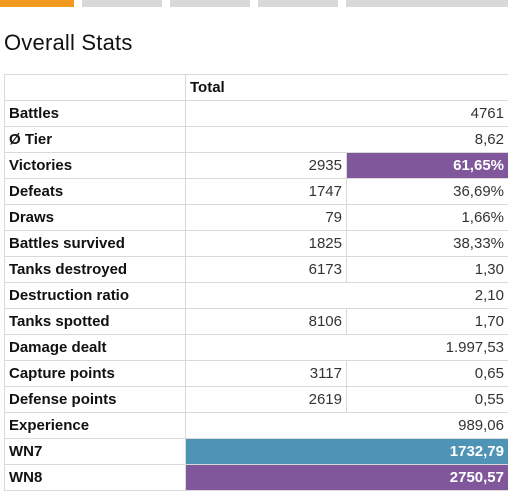 This screenshot has width=508, height=493. I want to click on table-row: WN7 1732,79, so click(256, 451).